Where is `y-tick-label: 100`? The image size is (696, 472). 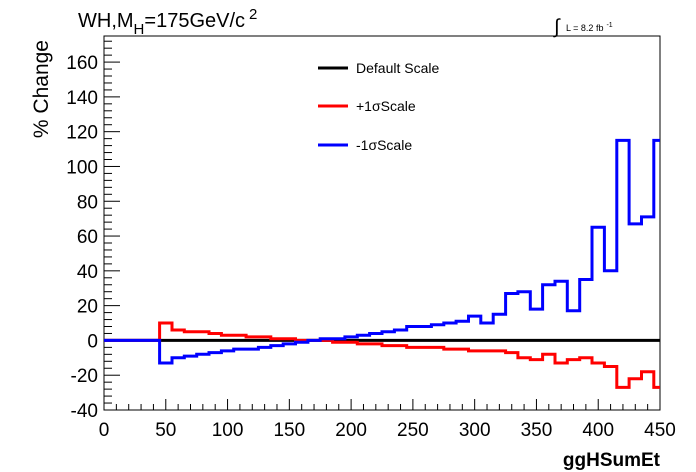
y-tick-label: 100 is located at coordinates (82, 167).